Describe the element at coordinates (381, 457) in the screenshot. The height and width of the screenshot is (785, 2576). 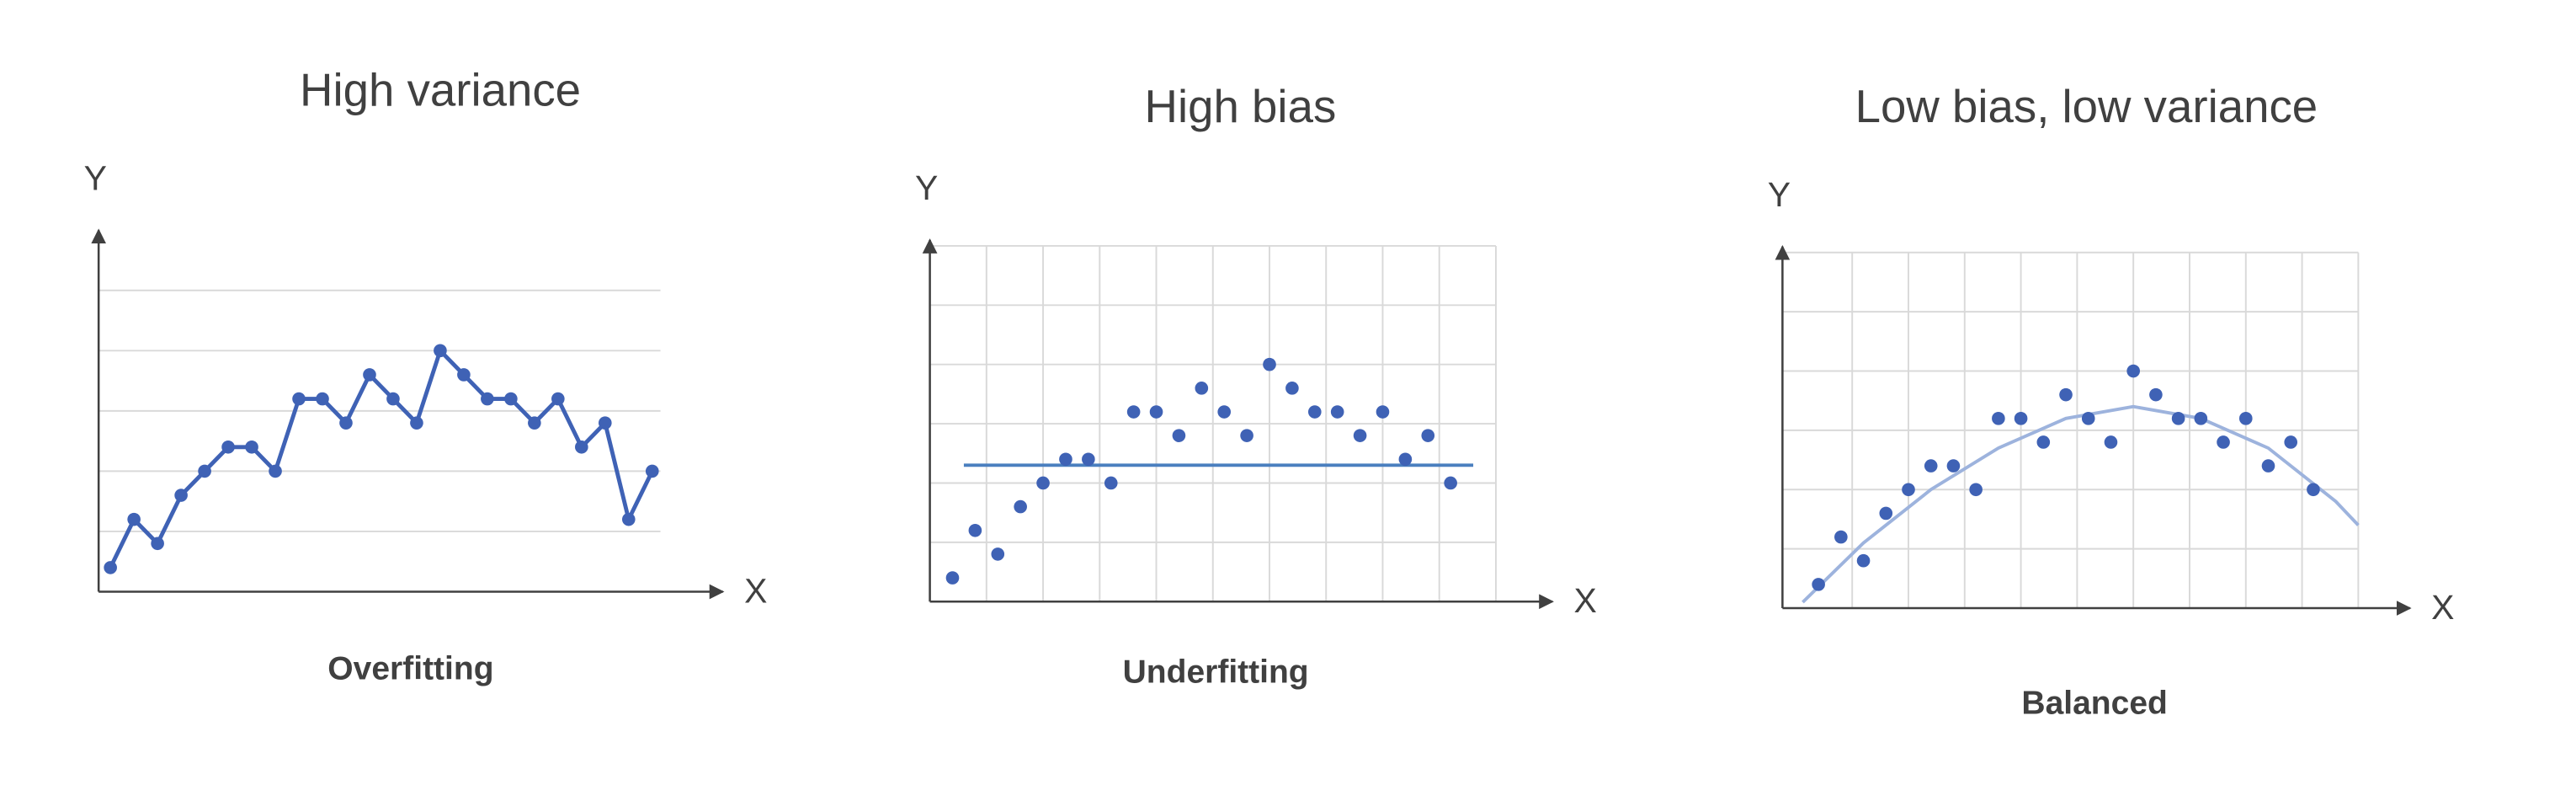
I see `data-line` at that location.